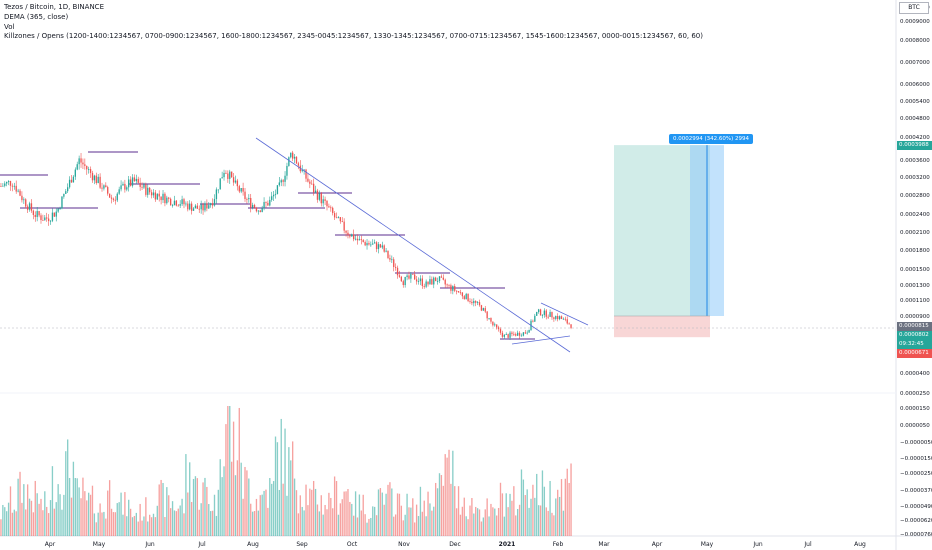 This screenshot has width=932, height=550. Describe the element at coordinates (916, 459) in the screenshot. I see `volume-tick-label: −0.0000150` at that location.